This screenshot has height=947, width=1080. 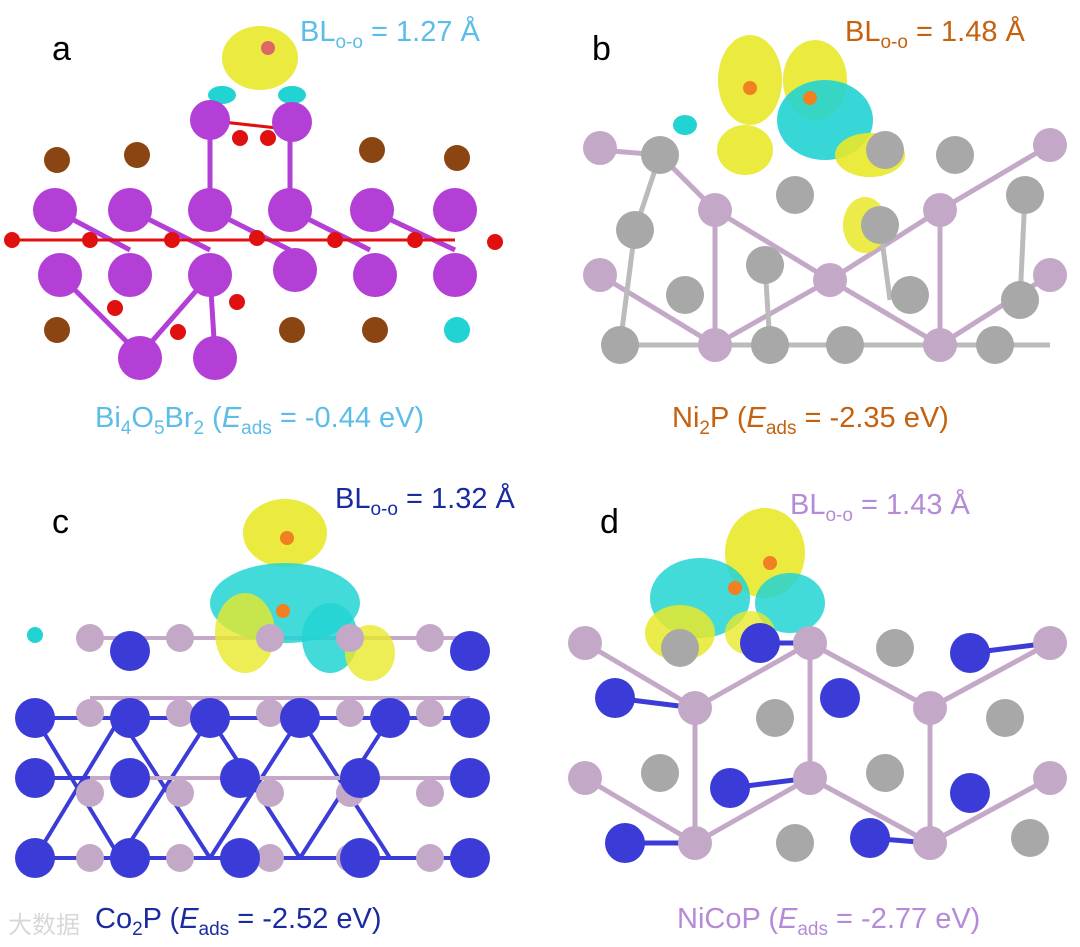 I want to click on bond-length-label: BLo-o = 1.27 Å, so click(x=390, y=34).